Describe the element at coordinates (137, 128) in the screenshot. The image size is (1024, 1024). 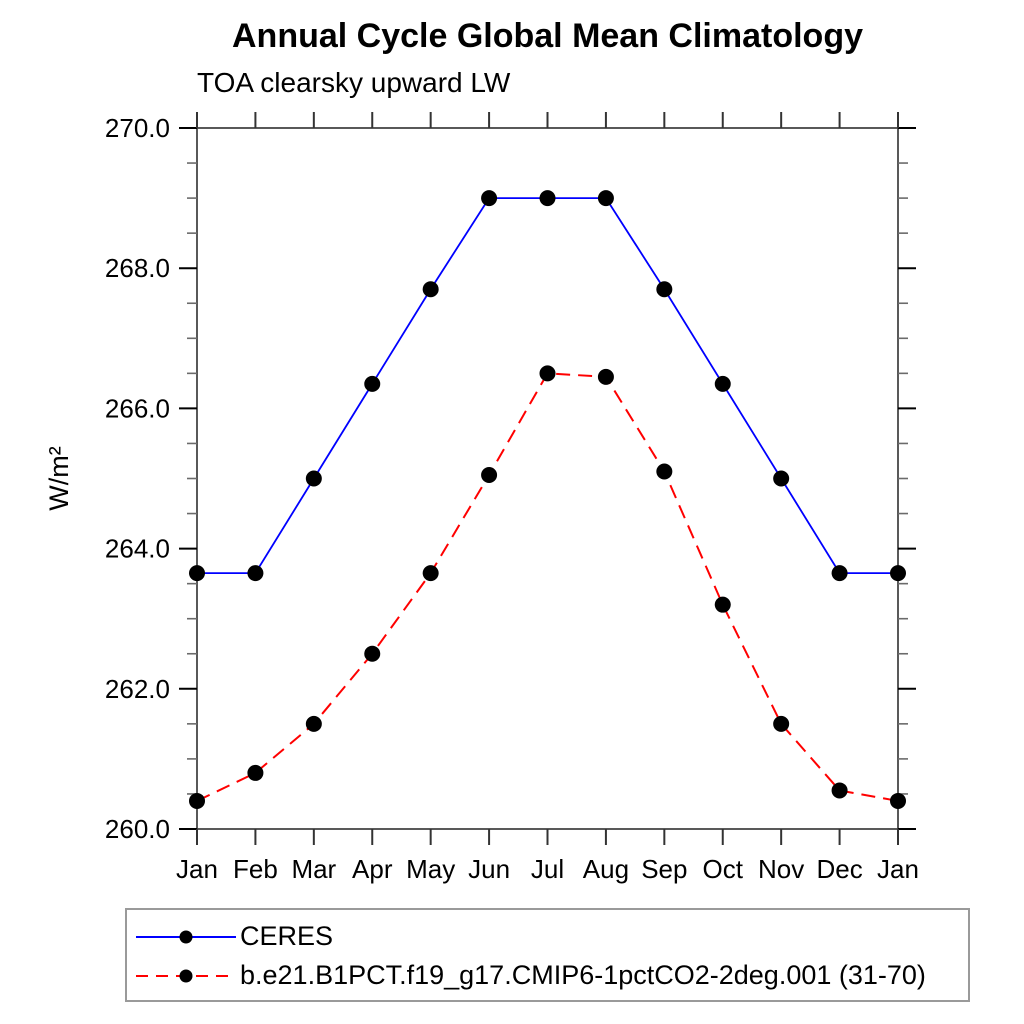
I see `svg-text: 270.0` at that location.